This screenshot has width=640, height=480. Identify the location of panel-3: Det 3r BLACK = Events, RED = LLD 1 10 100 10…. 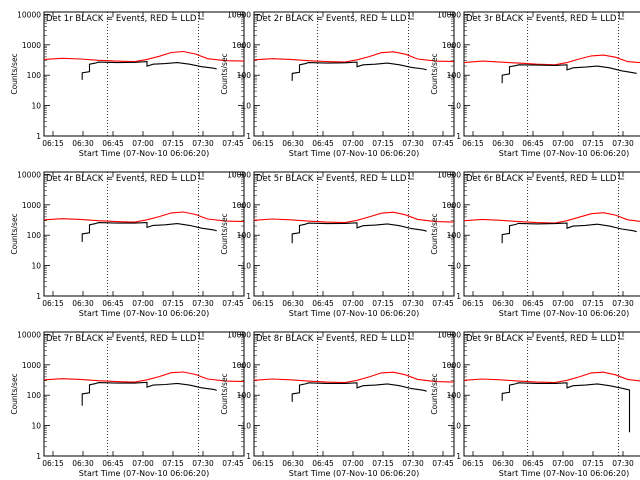
(535, 84).